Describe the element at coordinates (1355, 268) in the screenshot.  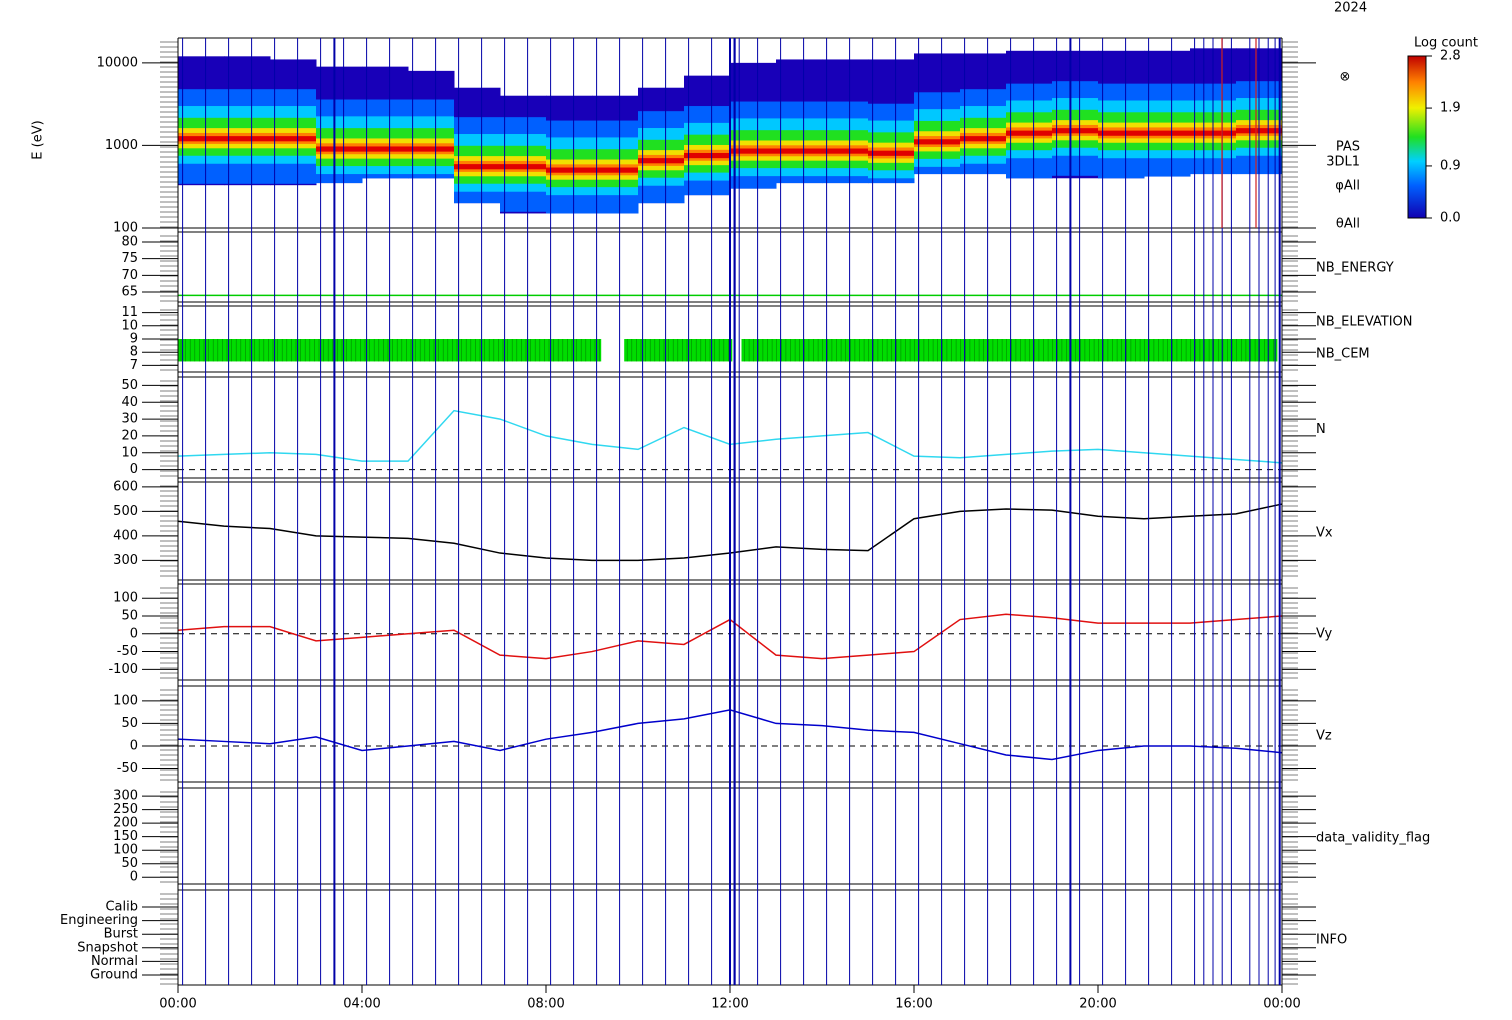
I see `panel-label: NB_ENERGY` at that location.